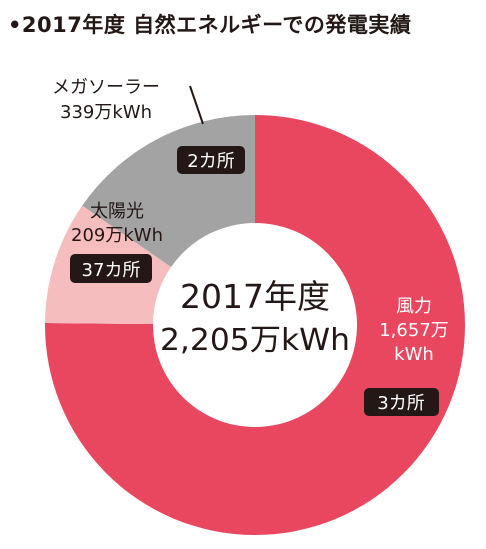 This screenshot has width=486, height=549. I want to click on megasolar-leader-line, so click(196, 105).